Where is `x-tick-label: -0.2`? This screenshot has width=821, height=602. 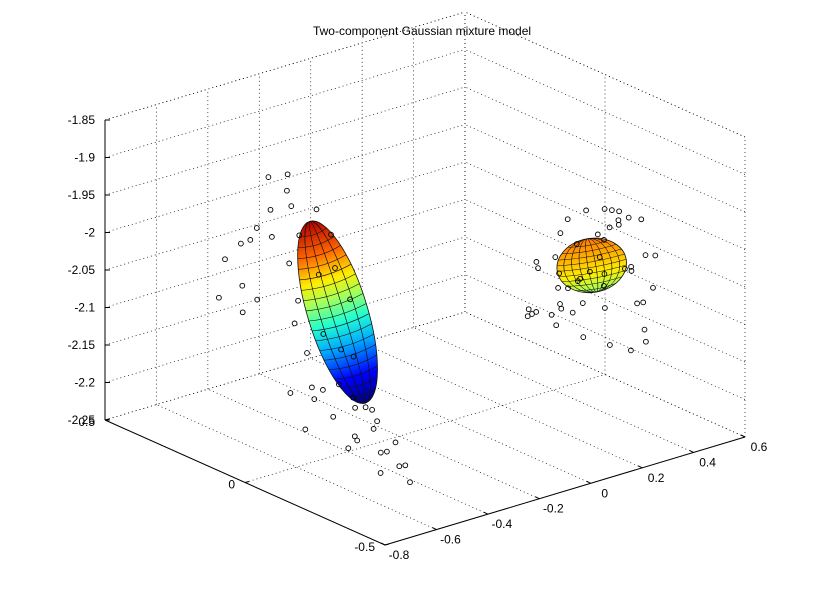
x-tick-label: -0.2 is located at coordinates (553, 509).